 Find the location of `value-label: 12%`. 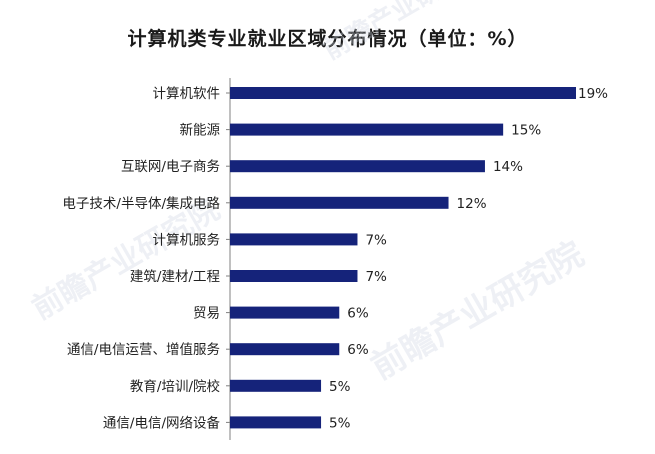

value-label: 12% is located at coordinates (472, 204).